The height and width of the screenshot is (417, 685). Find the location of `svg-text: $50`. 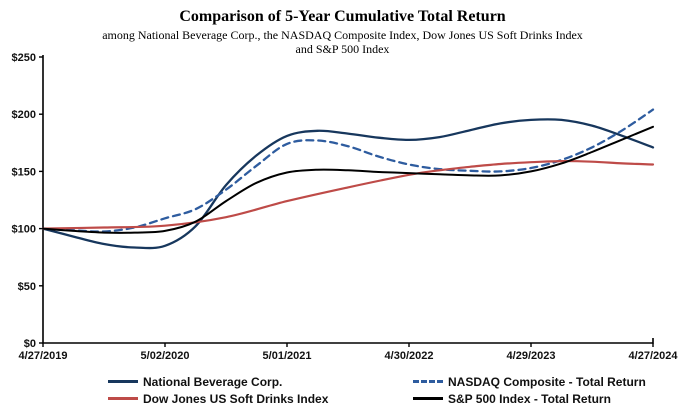

svg-text: $50 is located at coordinates (27, 287).